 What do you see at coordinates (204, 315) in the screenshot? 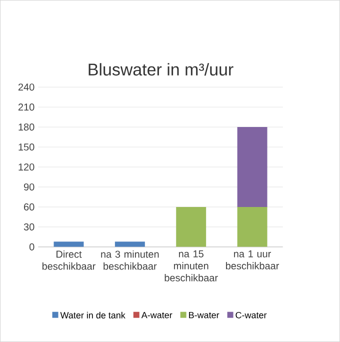
I see `legend-label: B-water` at bounding box center [204, 315].